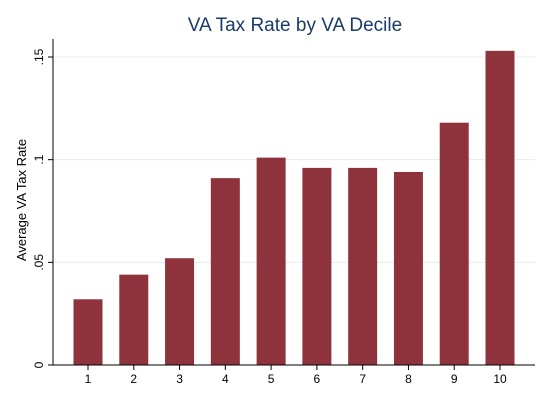 The width and height of the screenshot is (550, 400). Describe the element at coordinates (39, 364) in the screenshot. I see `y-tick-label: 0` at that location.